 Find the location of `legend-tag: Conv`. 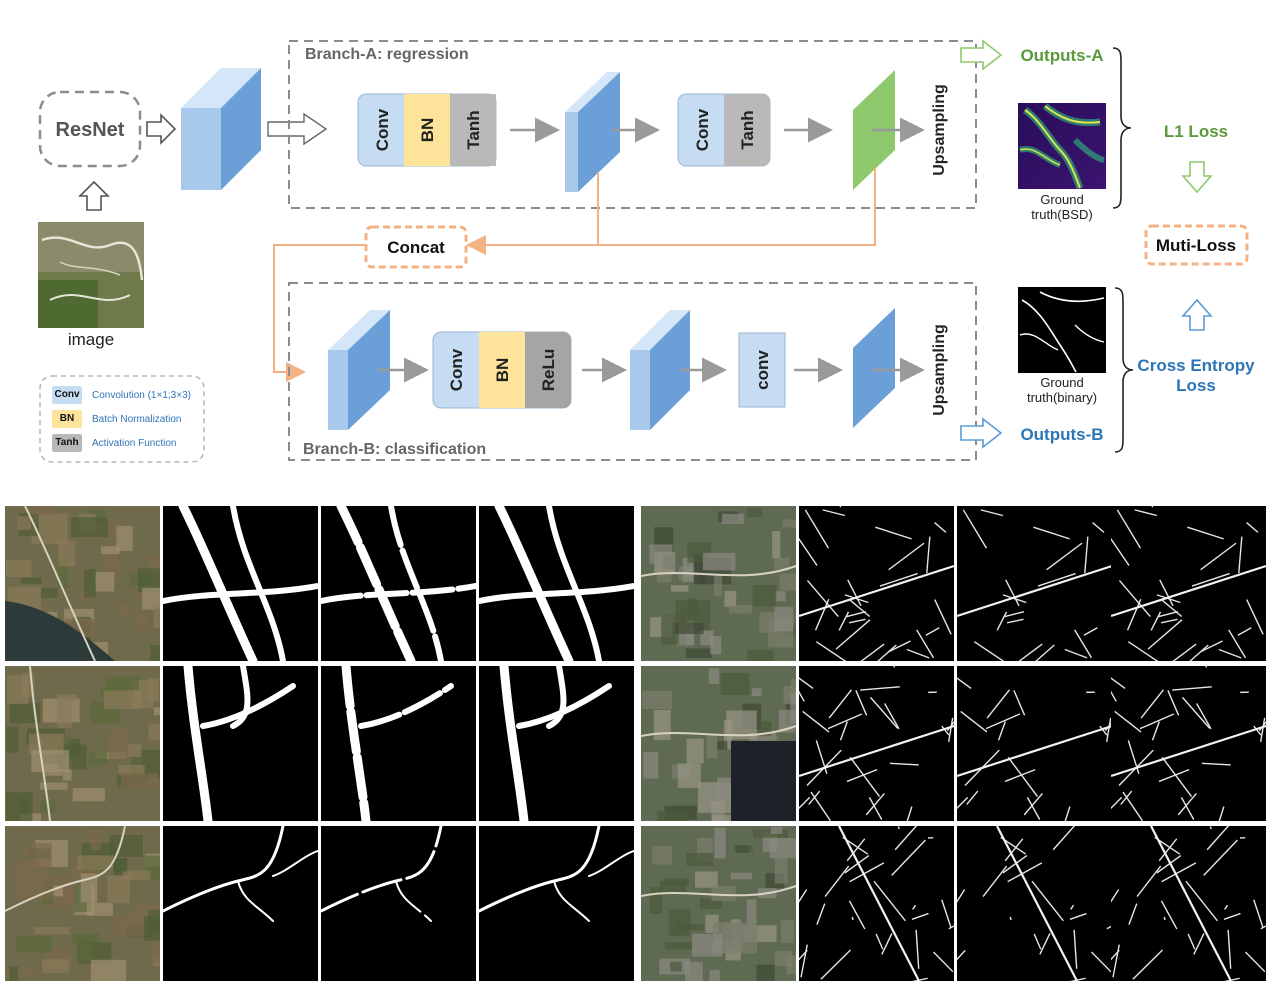

legend-tag: Conv is located at coordinates (67, 395).